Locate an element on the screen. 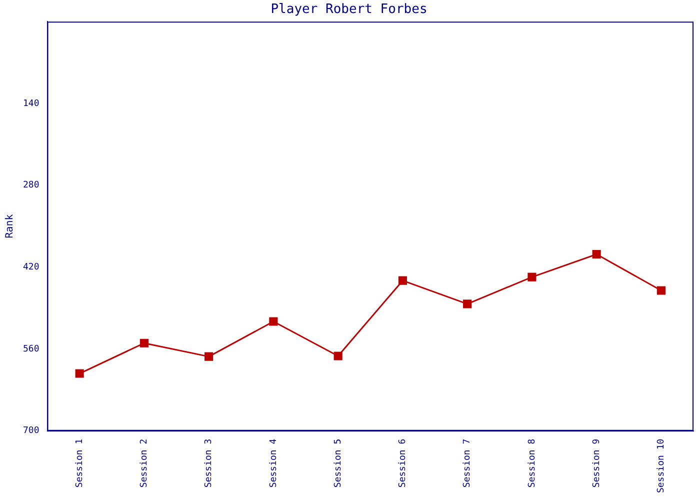 The image size is (700, 500). chart-title: Player Robert Forbes is located at coordinates (349, 10).